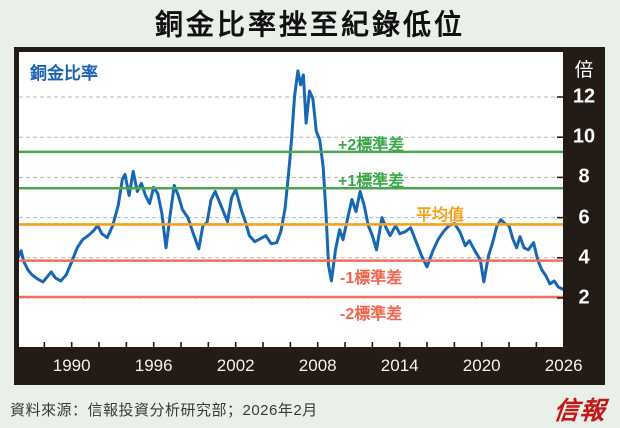 The image size is (620, 428). Describe the element at coordinates (481, 365) in the screenshot. I see `x-tick-label-2020: 2020` at that location.